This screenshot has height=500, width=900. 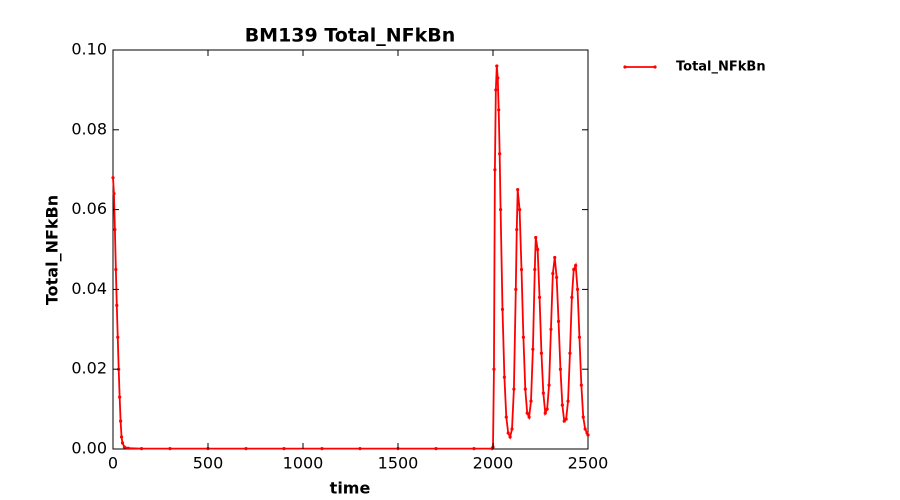 I want to click on y-axis-label: Total_NFkBn, so click(x=52, y=250).